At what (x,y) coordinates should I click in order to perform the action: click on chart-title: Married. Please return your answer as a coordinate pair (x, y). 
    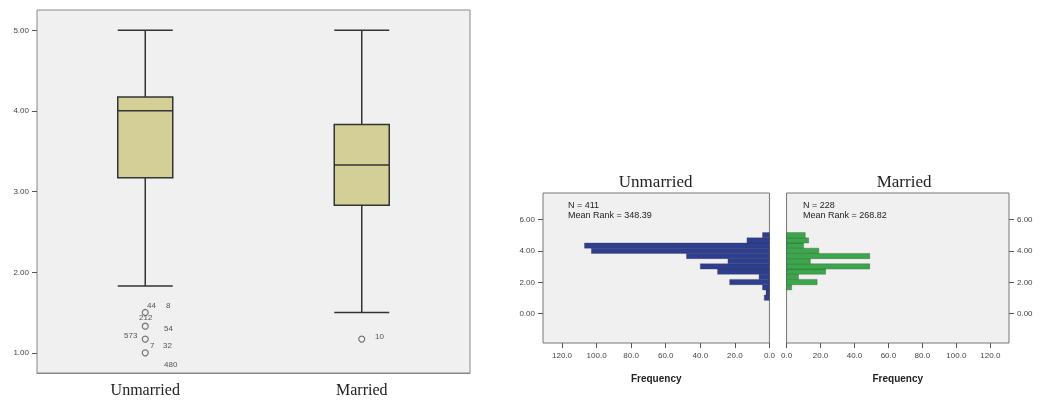
    Looking at the image, I should click on (904, 181).